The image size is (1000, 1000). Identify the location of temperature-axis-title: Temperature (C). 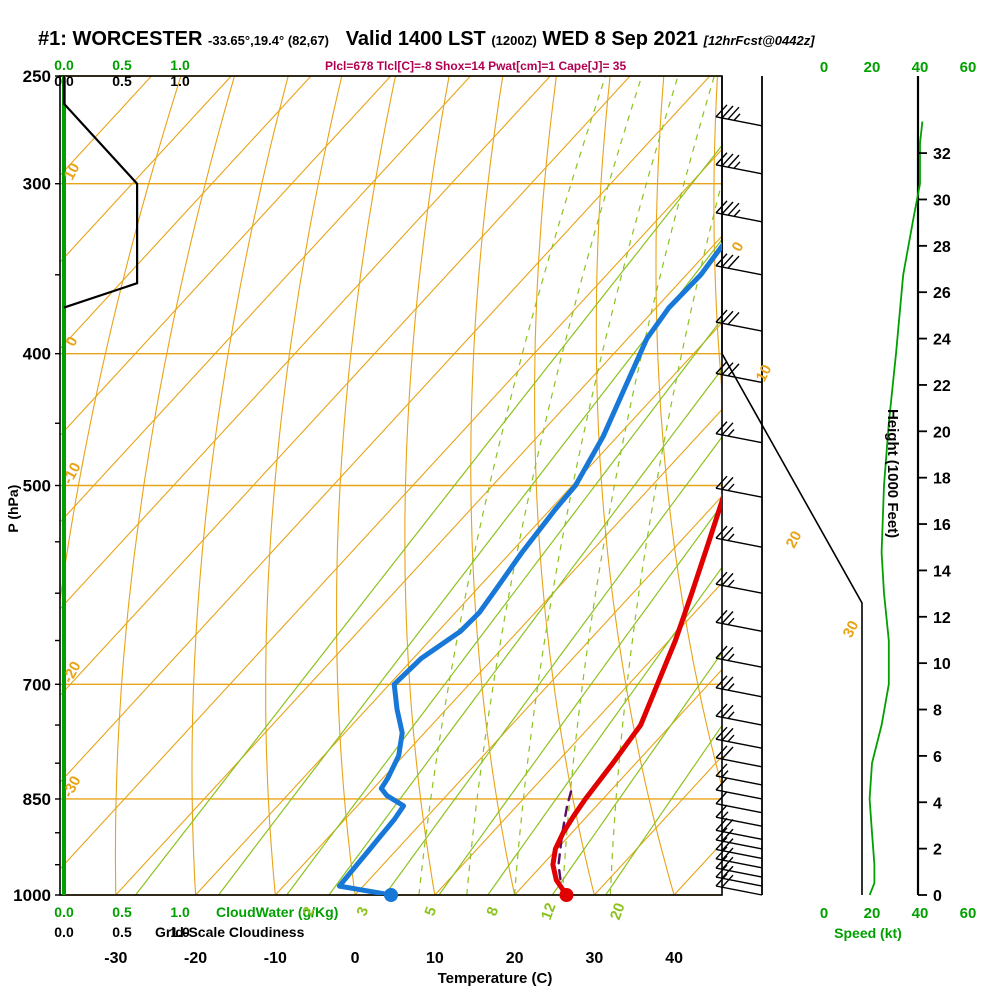
(495, 978).